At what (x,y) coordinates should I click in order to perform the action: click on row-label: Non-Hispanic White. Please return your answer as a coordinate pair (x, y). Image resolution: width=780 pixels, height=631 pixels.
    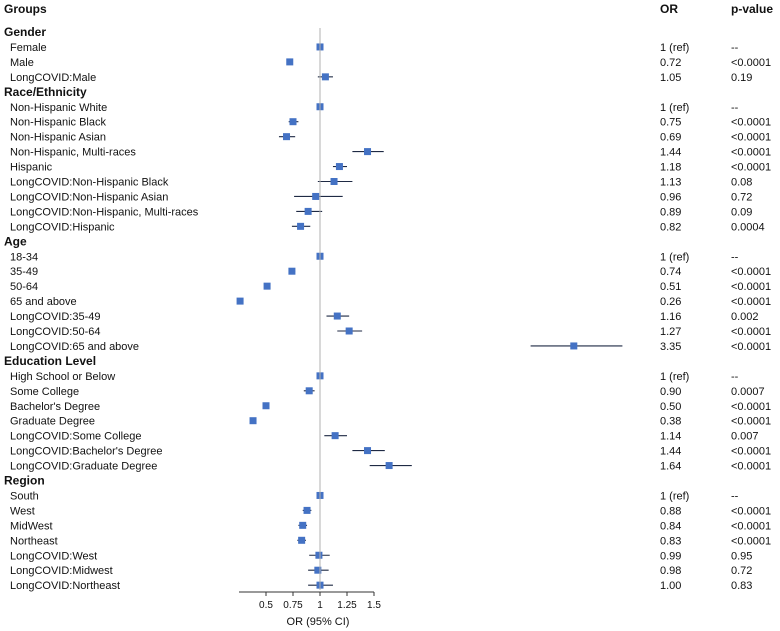
    Looking at the image, I should click on (58, 108).